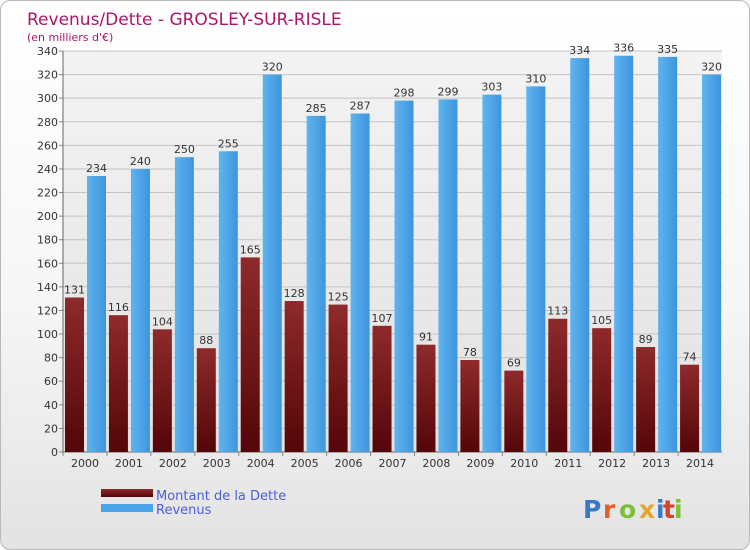  What do you see at coordinates (47, 216) in the screenshot?
I see `y-tick-label: 200` at bounding box center [47, 216].